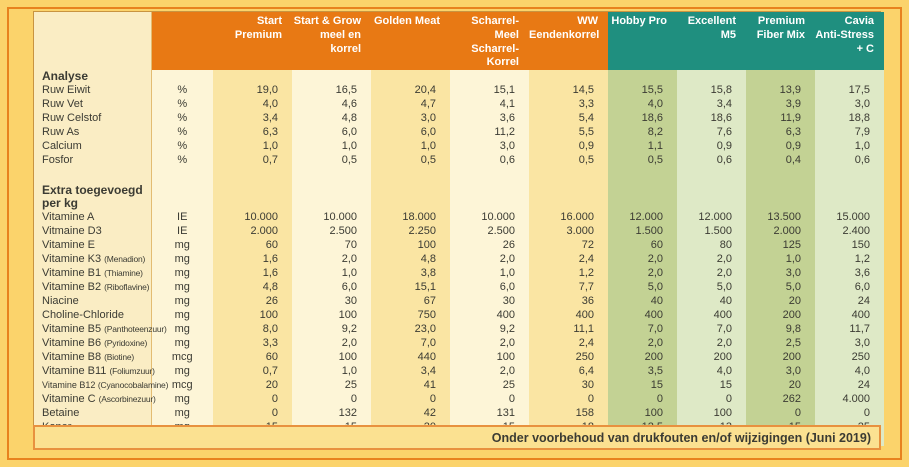 The width and height of the screenshot is (909, 467). Describe the element at coordinates (568, 90) in the screenshot. I see `value-cell: 14,5` at that location.